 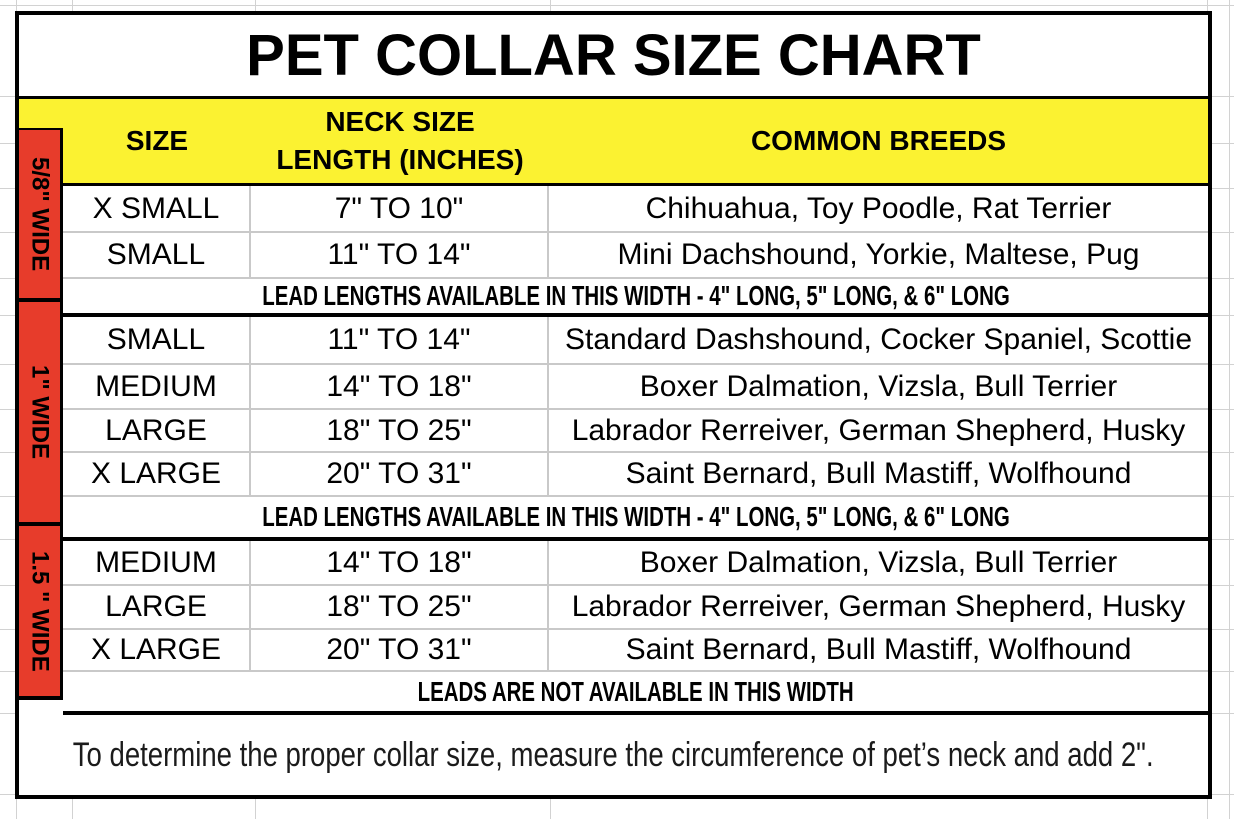 I want to click on neck-cell: 7" TO 10", so click(x=400, y=208).